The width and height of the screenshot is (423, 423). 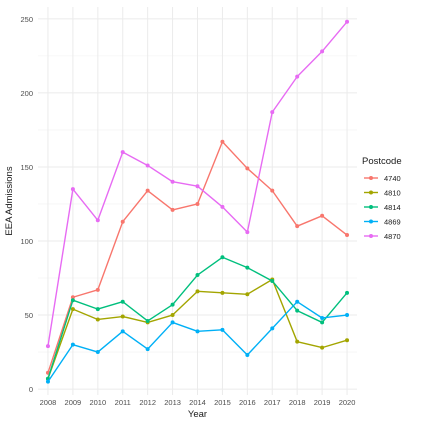 I want to click on x-tick-label: 2015, so click(x=222, y=402).